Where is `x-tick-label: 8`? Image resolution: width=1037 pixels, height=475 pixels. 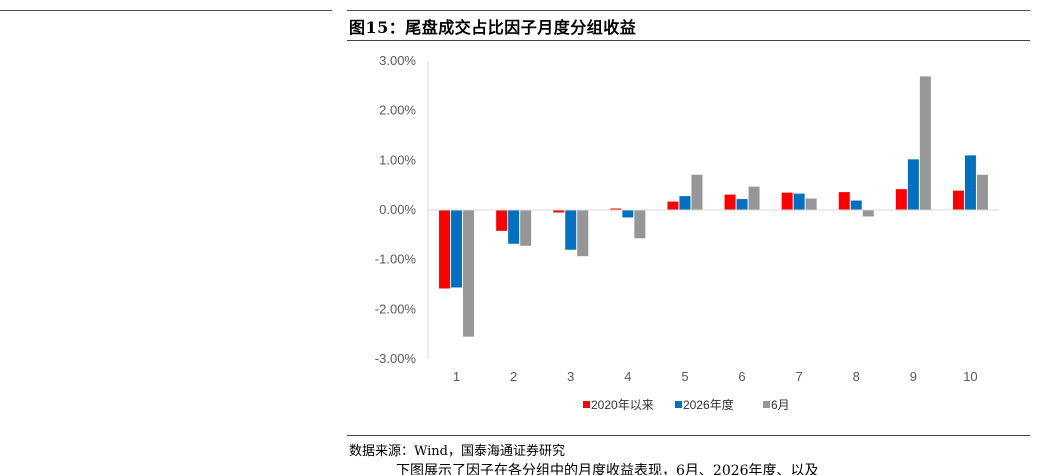 x-tick-label: 8 is located at coordinates (856, 376).